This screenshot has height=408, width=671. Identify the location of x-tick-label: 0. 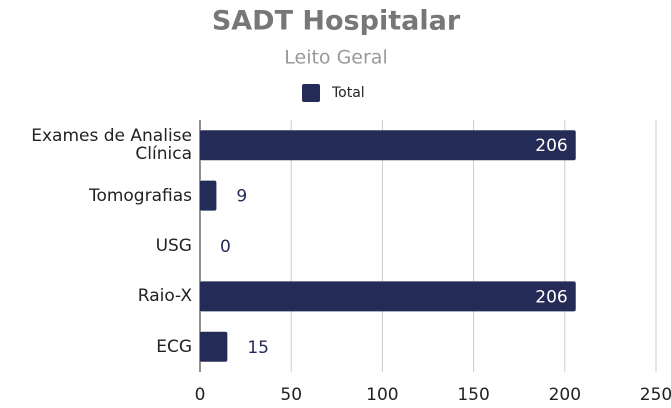
(200, 395).